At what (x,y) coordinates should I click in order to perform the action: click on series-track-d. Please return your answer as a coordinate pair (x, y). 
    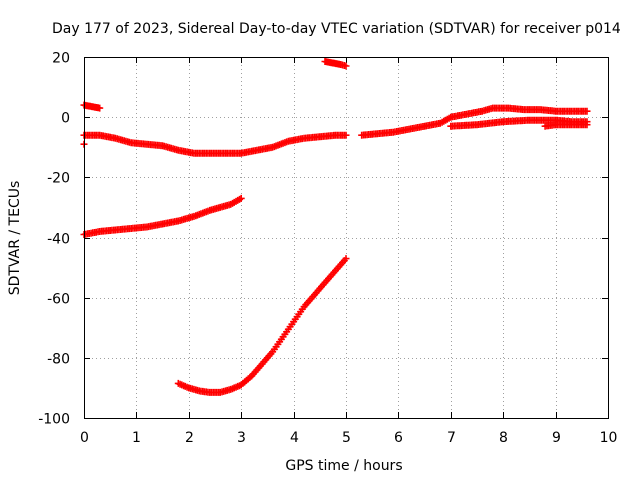
    Looking at the image, I should click on (566, 125).